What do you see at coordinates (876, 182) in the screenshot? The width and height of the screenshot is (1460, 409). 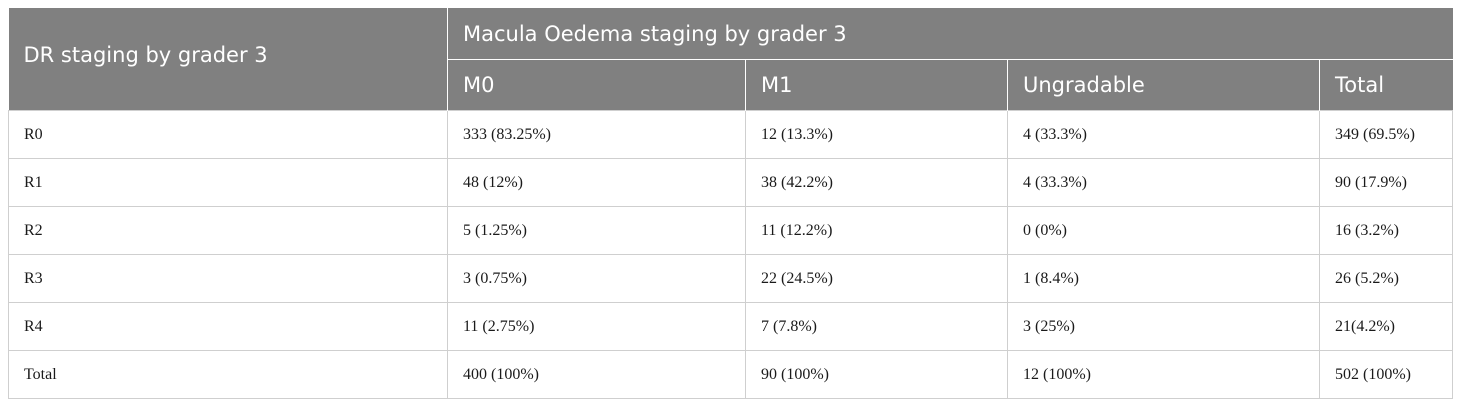 I see `table-cell: 38 (42.2%)` at bounding box center [876, 182].